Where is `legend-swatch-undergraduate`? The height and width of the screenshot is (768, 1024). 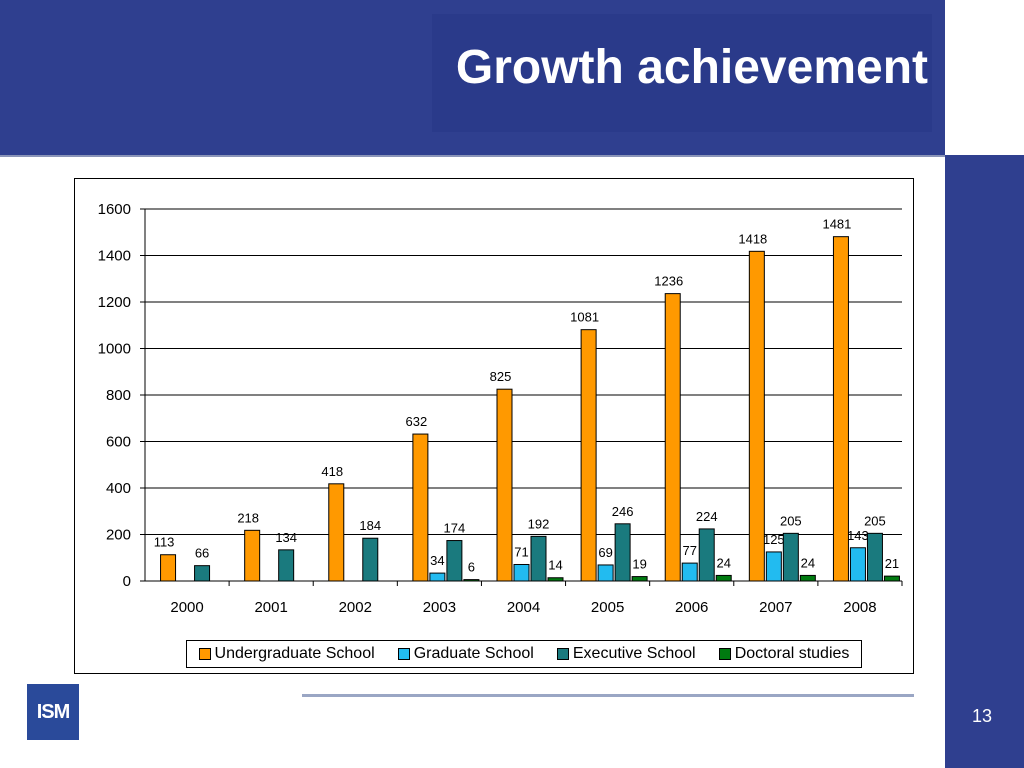 legend-swatch-undergraduate is located at coordinates (204, 654).